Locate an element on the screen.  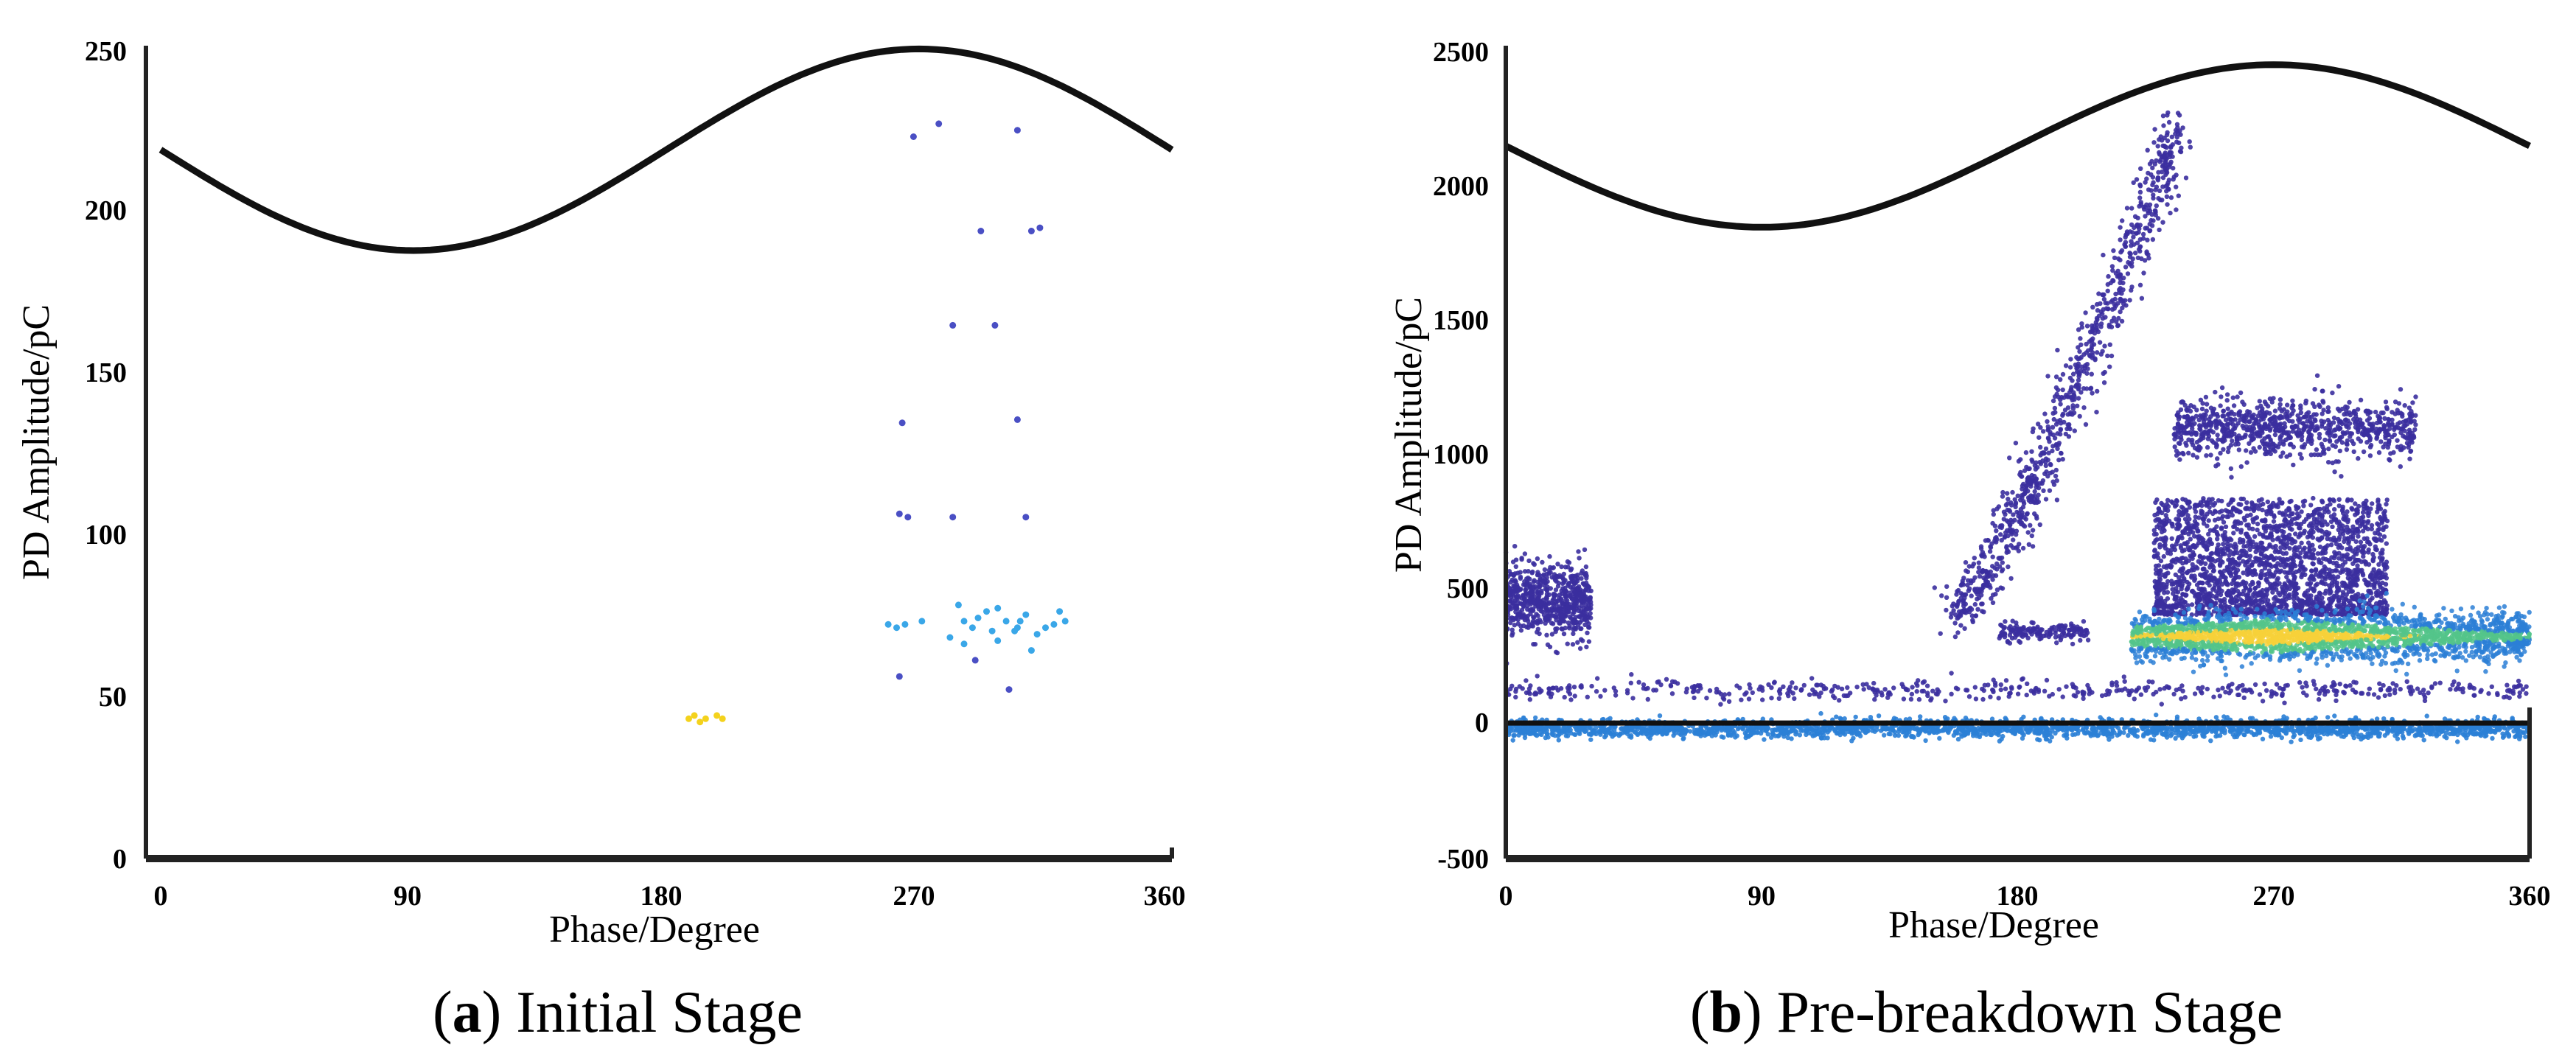
y-tick-label: 100 is located at coordinates (106, 535).